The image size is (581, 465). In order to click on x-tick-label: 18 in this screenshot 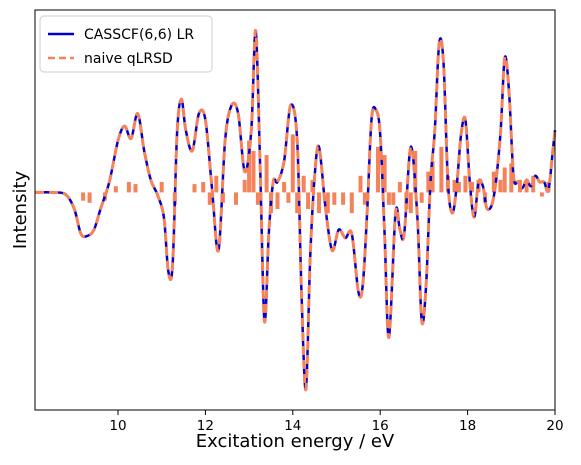, I will do `click(467, 426)`.